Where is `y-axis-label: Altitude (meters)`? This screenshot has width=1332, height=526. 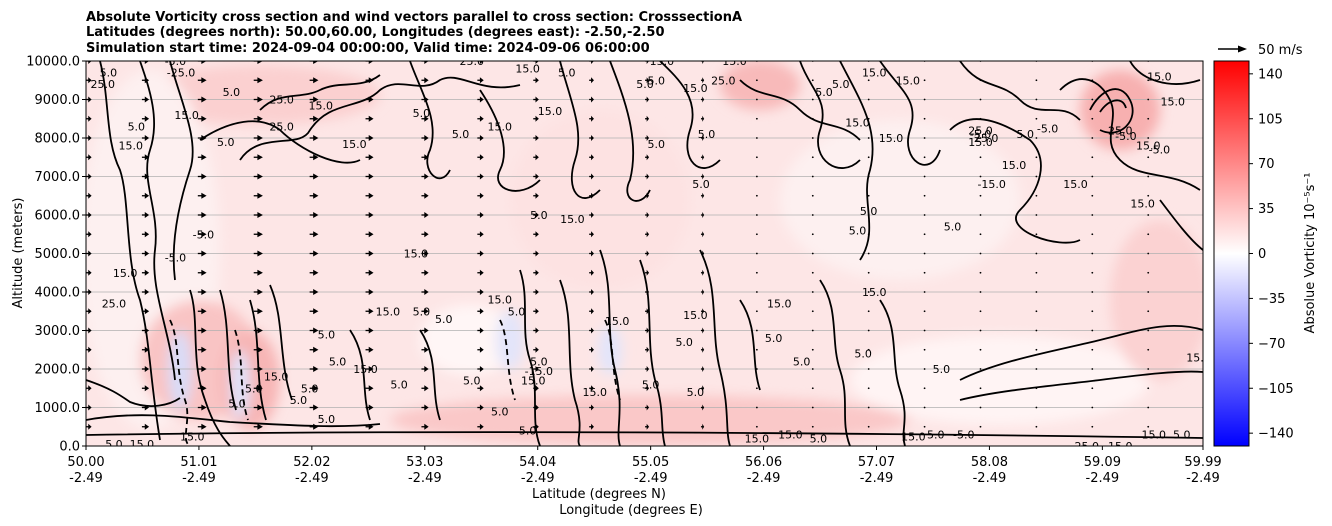 y-axis-label: Altitude (meters) is located at coordinates (18, 253).